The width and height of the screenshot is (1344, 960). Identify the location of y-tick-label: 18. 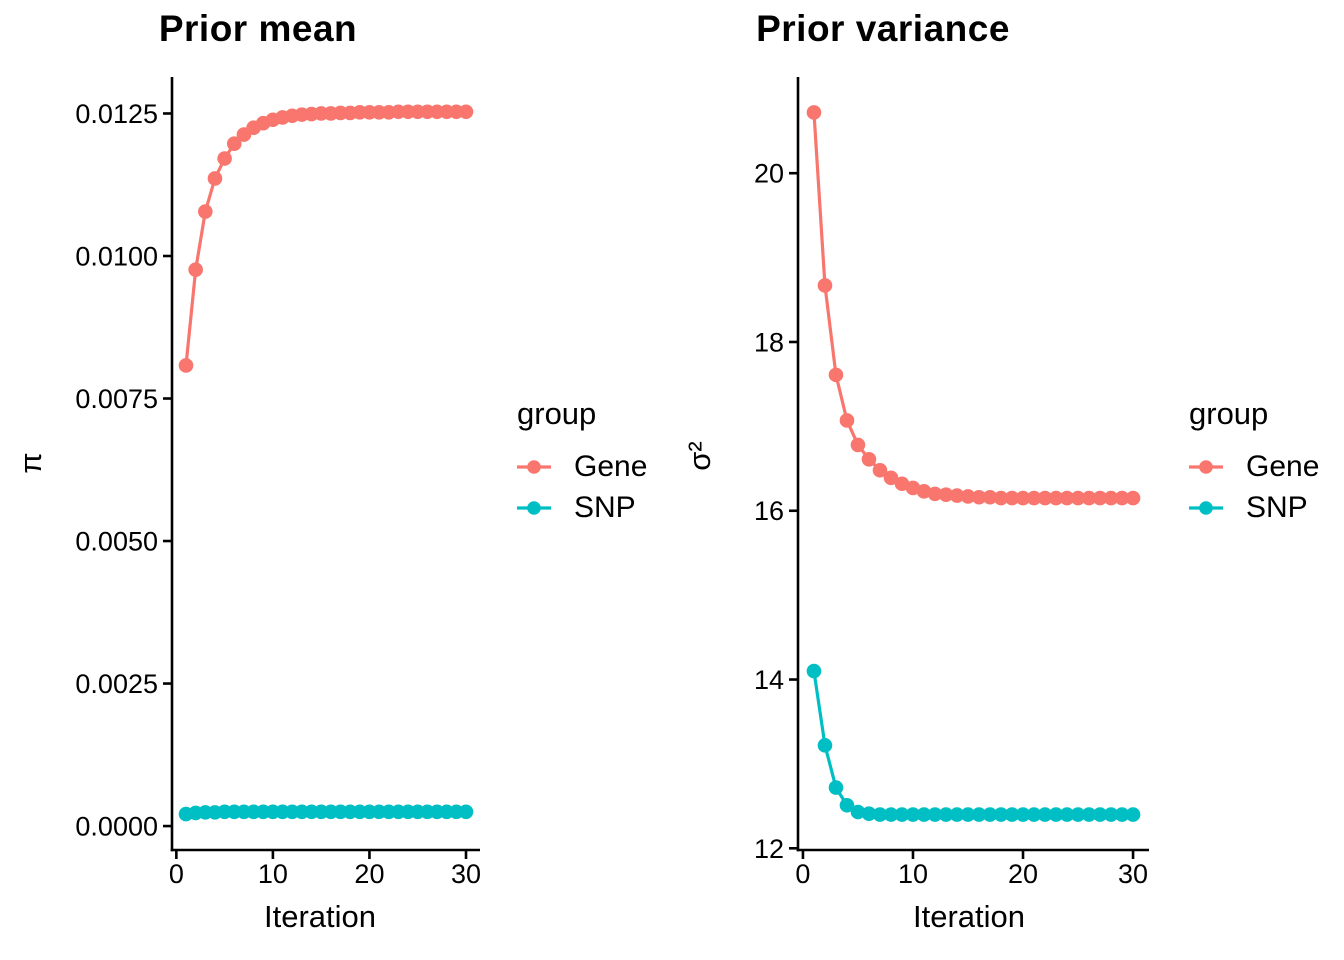
(769, 342).